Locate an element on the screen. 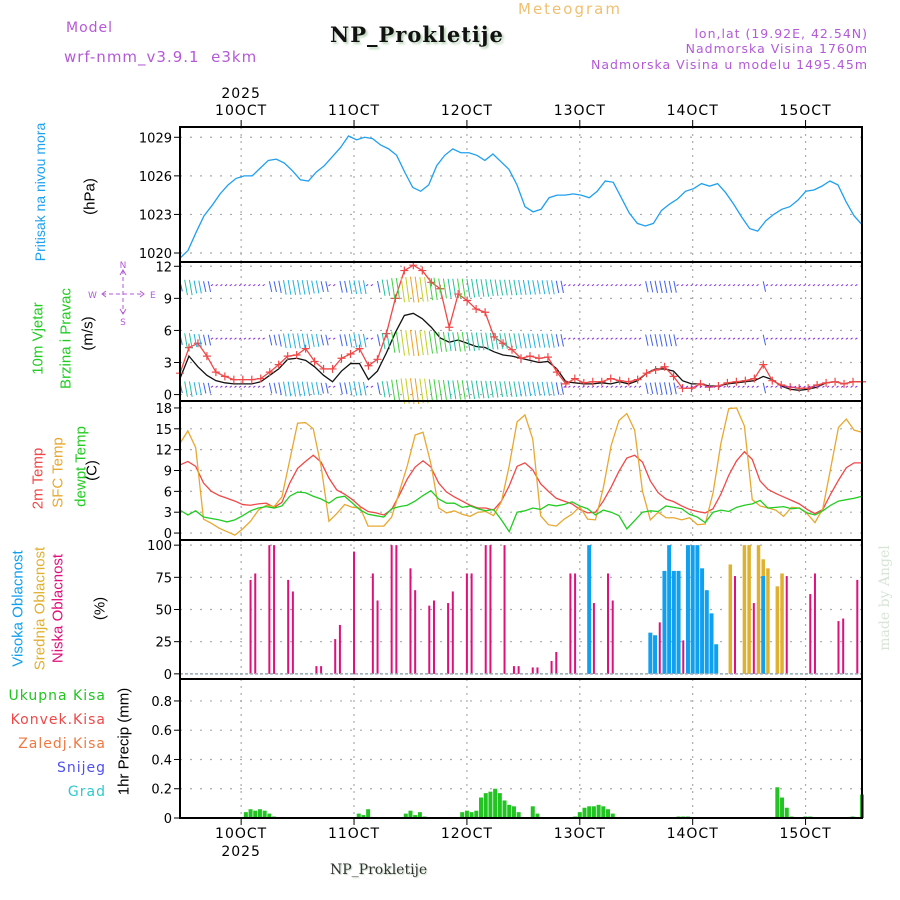  model-altitude-label: Nadmorska Visina u modelu 1495.45m is located at coordinates (729, 64).